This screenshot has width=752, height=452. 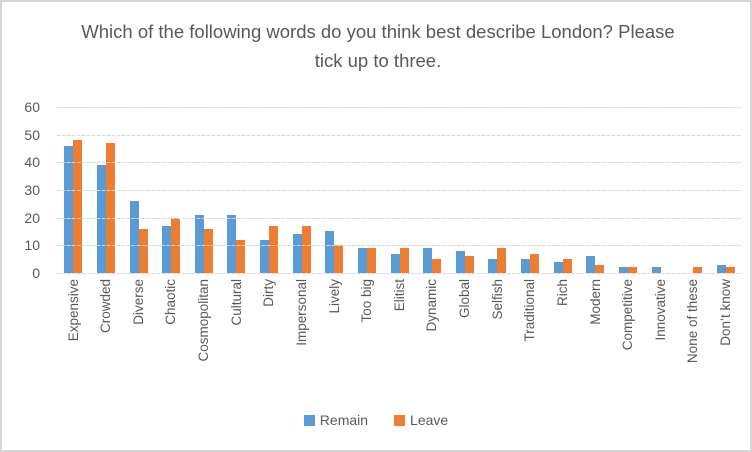 What do you see at coordinates (497, 299) in the screenshot?
I see `x-tick-label-selfish: Selfish` at bounding box center [497, 299].